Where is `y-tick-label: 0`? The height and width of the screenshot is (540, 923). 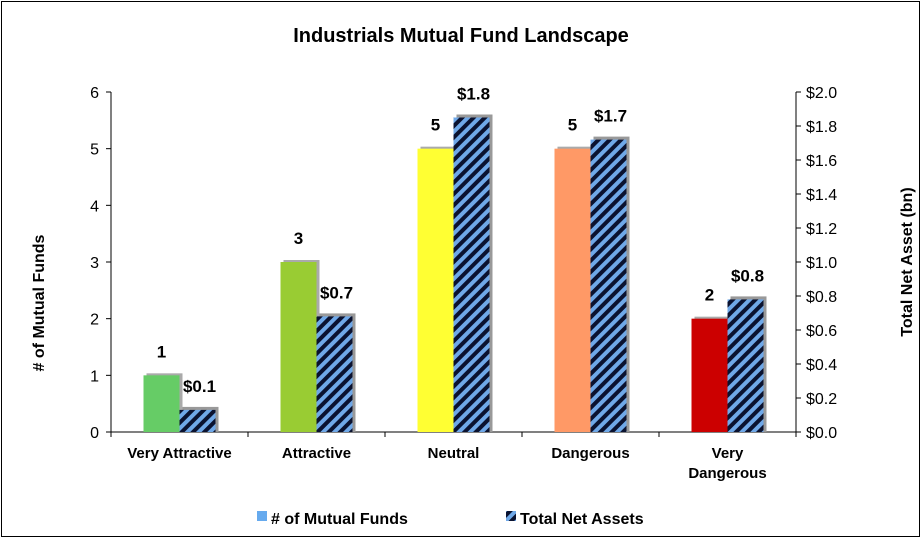 y-tick-label: 0 is located at coordinates (94, 433).